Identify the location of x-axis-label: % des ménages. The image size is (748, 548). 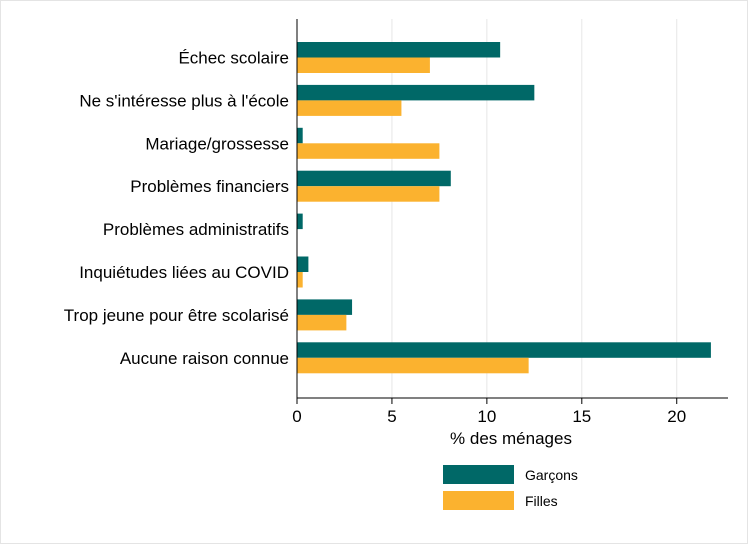
(511, 438).